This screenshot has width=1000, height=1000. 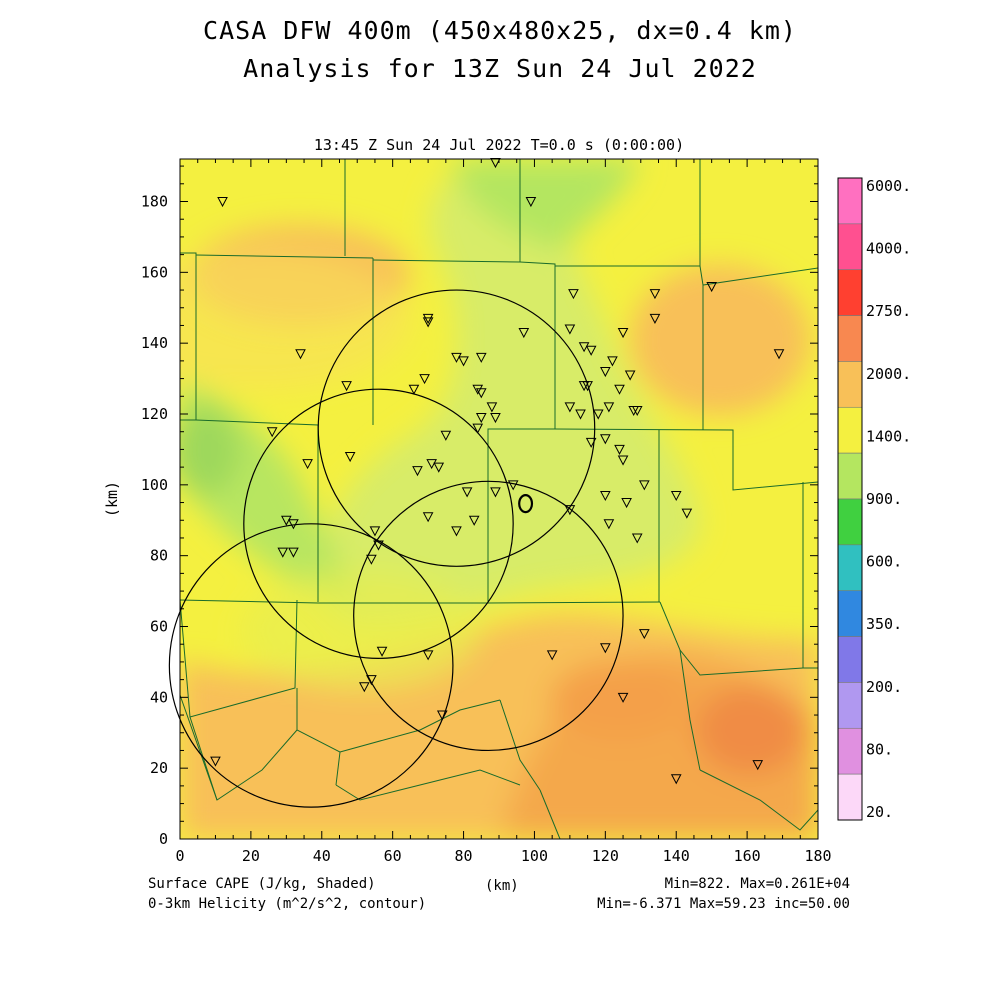 What do you see at coordinates (500, 68) in the screenshot?
I see `map-subtitle: Analysis for 13Z Sun 24 Jul 2022` at bounding box center [500, 68].